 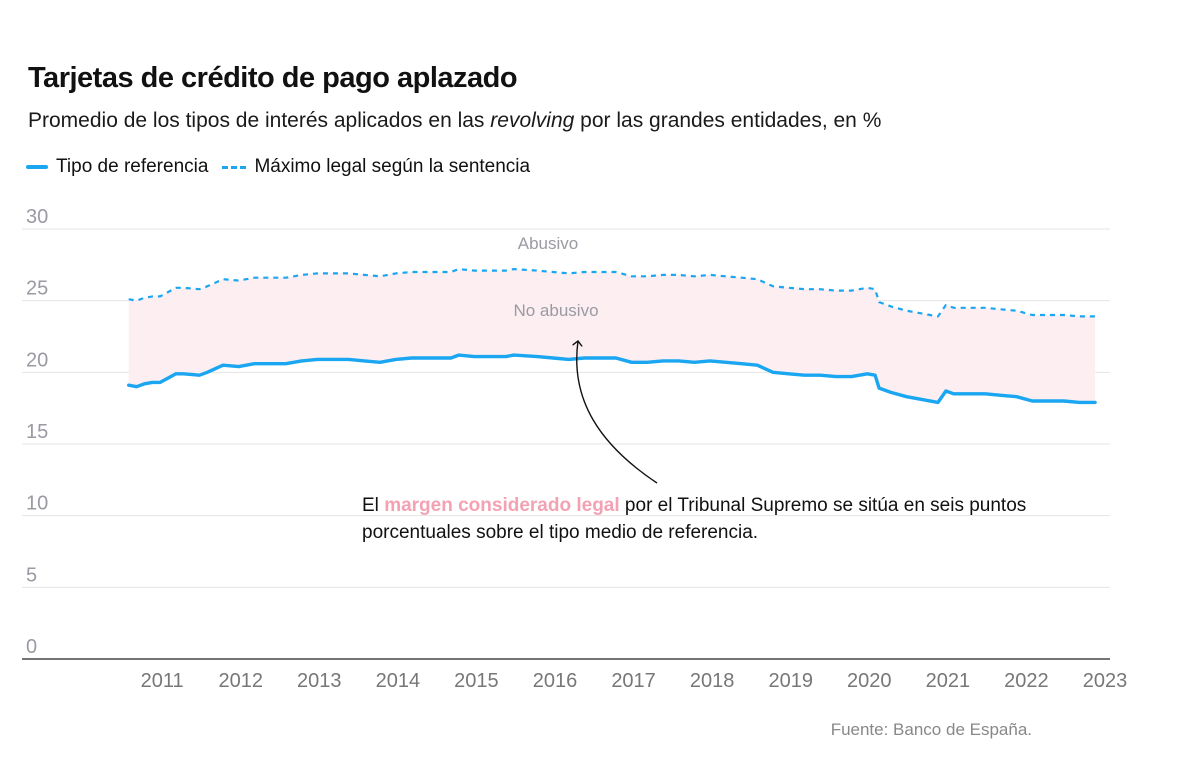 I want to click on series-line-max-legal, so click(x=612, y=293).